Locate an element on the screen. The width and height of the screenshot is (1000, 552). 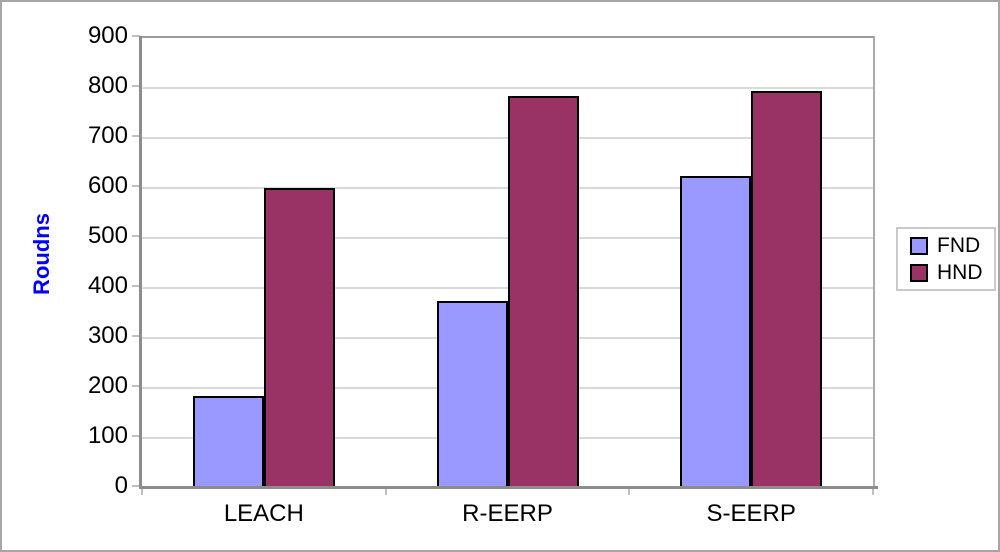
bar-fnd-s-eerp is located at coordinates (716, 331).